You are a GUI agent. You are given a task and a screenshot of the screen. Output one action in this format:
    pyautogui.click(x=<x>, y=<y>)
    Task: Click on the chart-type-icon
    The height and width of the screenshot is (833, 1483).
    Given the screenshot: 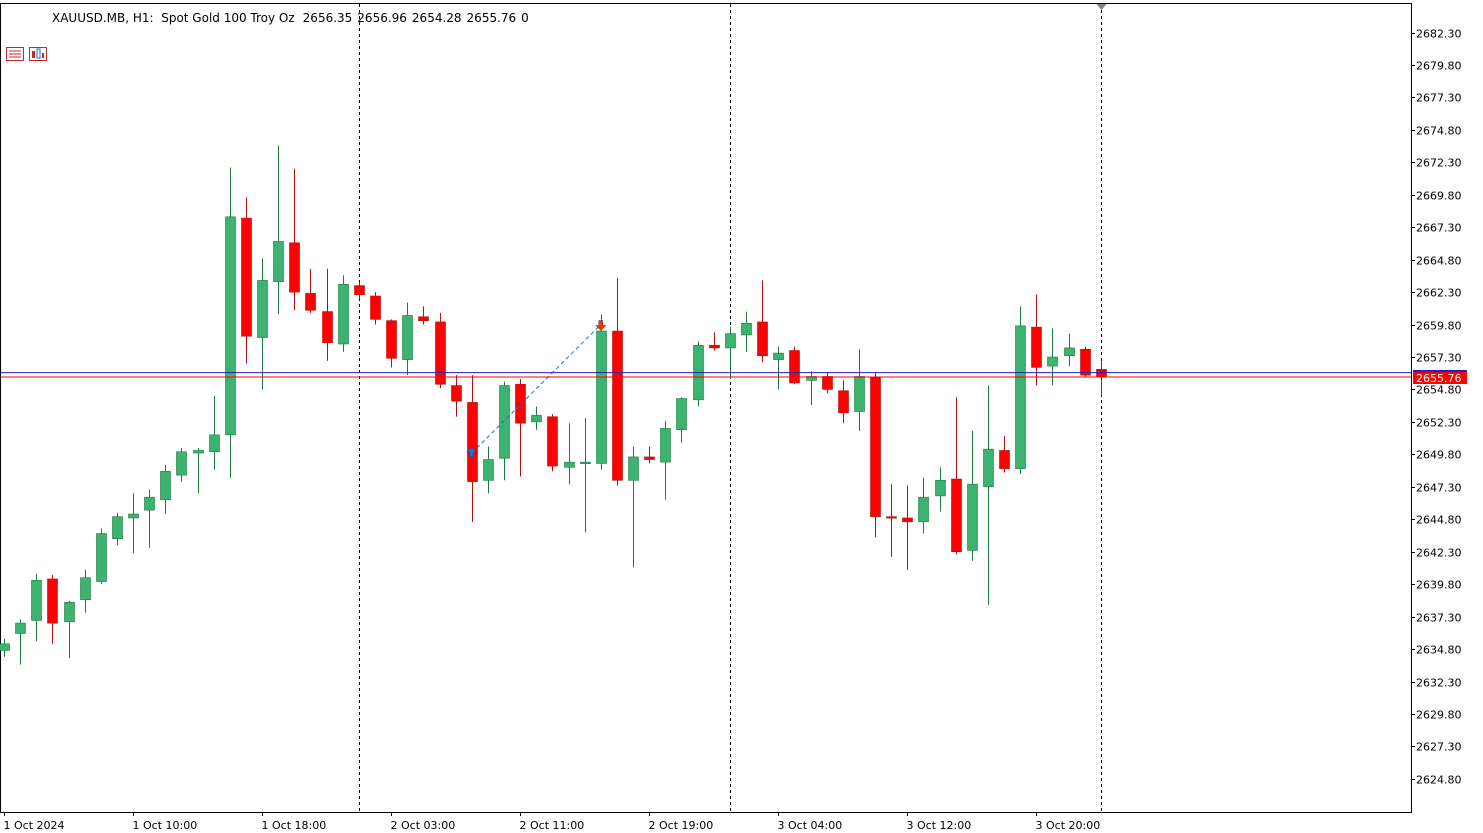 What is the action you would take?
    pyautogui.click(x=38, y=36)
    